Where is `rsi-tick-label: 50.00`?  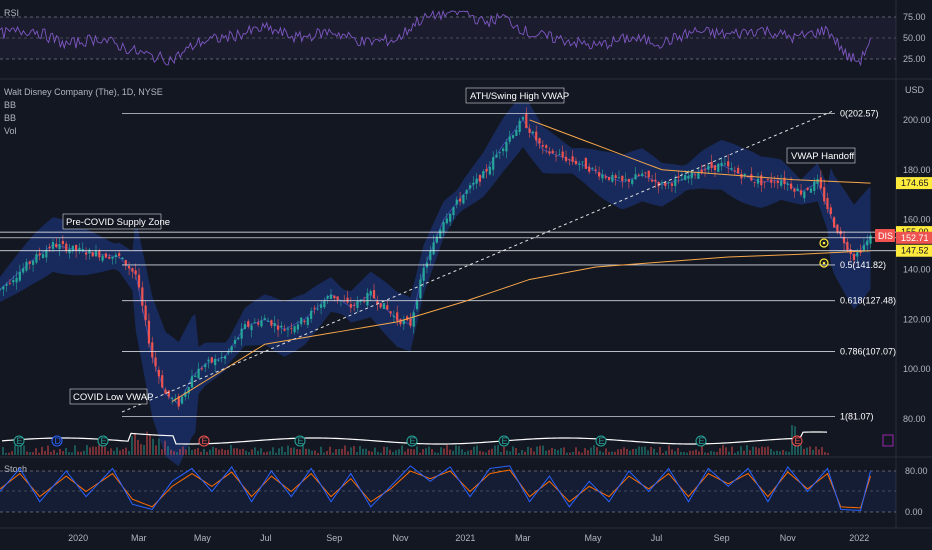 rsi-tick-label: 50.00 is located at coordinates (914, 38).